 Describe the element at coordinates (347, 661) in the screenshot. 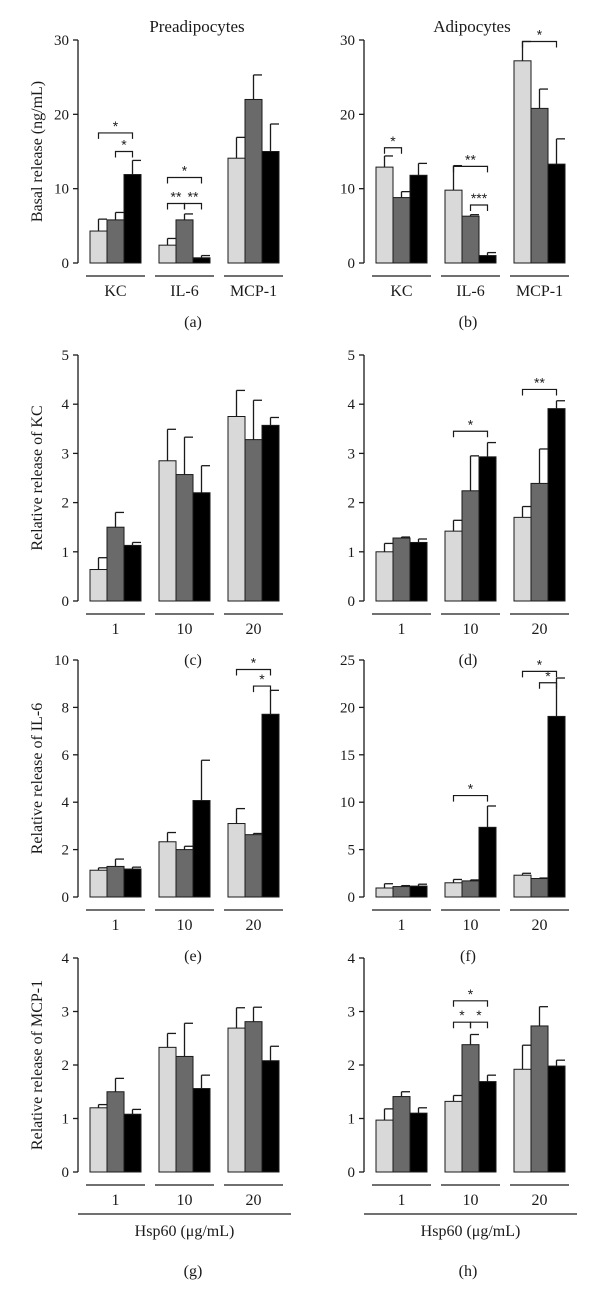

I see `y-tick-label: 25` at that location.